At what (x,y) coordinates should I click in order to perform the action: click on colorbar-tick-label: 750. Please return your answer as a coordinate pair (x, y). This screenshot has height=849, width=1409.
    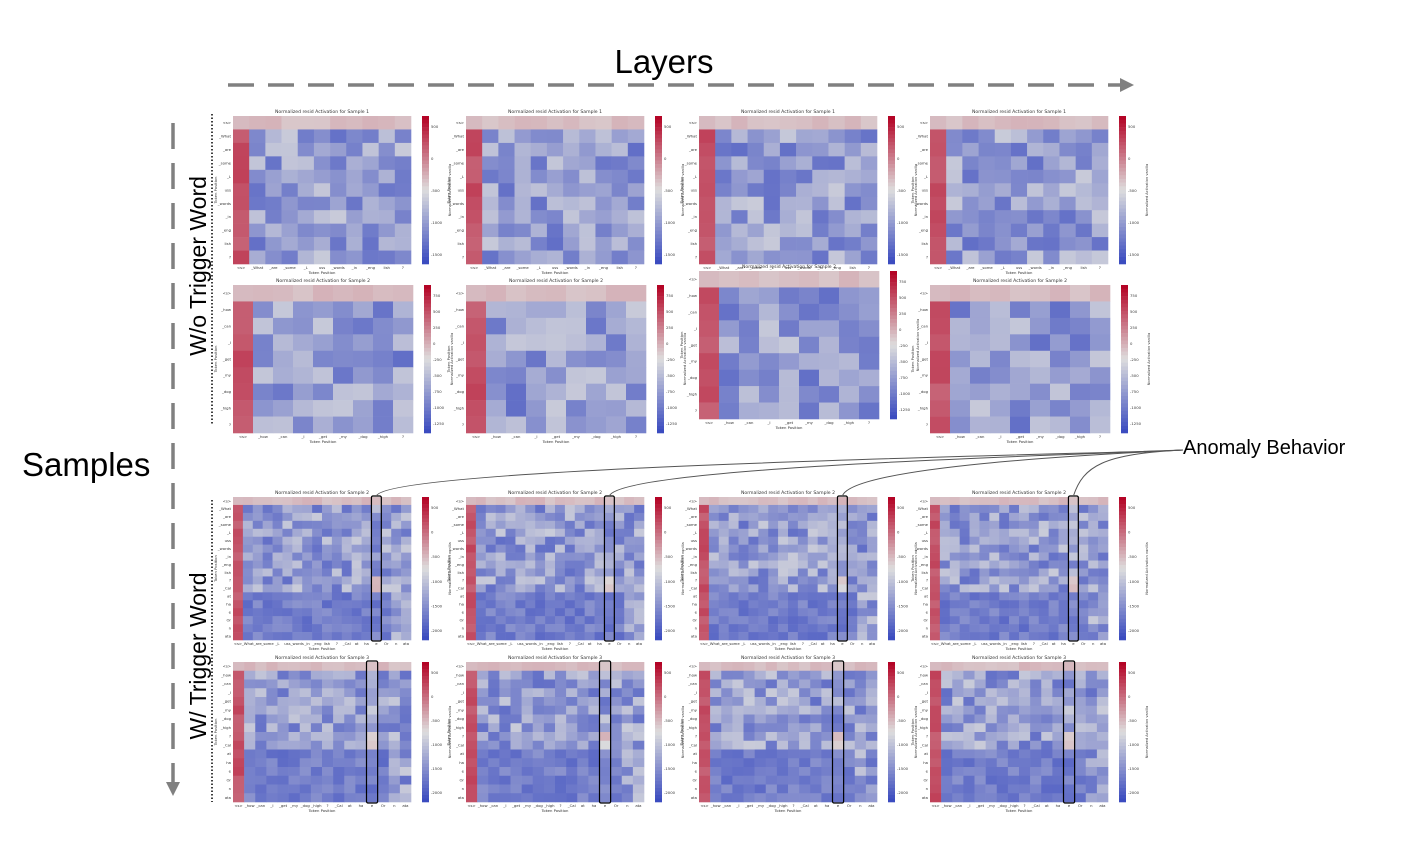
    Looking at the image, I should click on (903, 281).